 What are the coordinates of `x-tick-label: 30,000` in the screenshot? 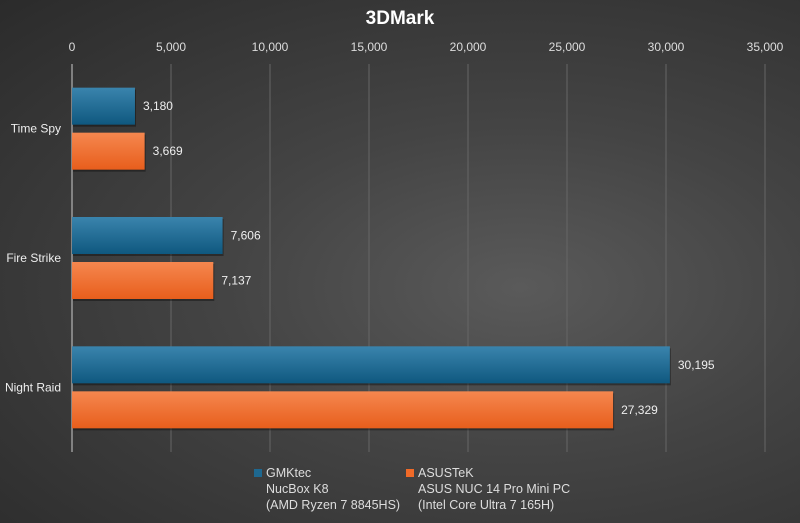 It's located at (666, 47).